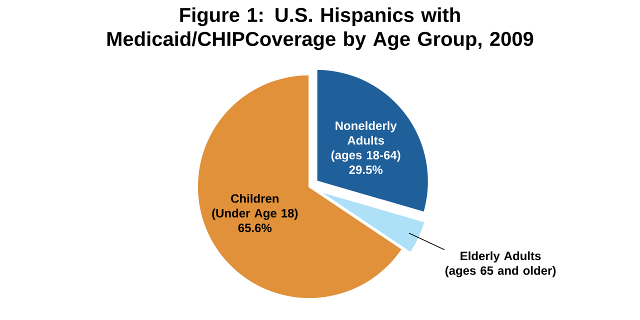  Describe the element at coordinates (365, 141) in the screenshot. I see `slice-label: Nonelderly Adults (ages 18-64)` at that location.